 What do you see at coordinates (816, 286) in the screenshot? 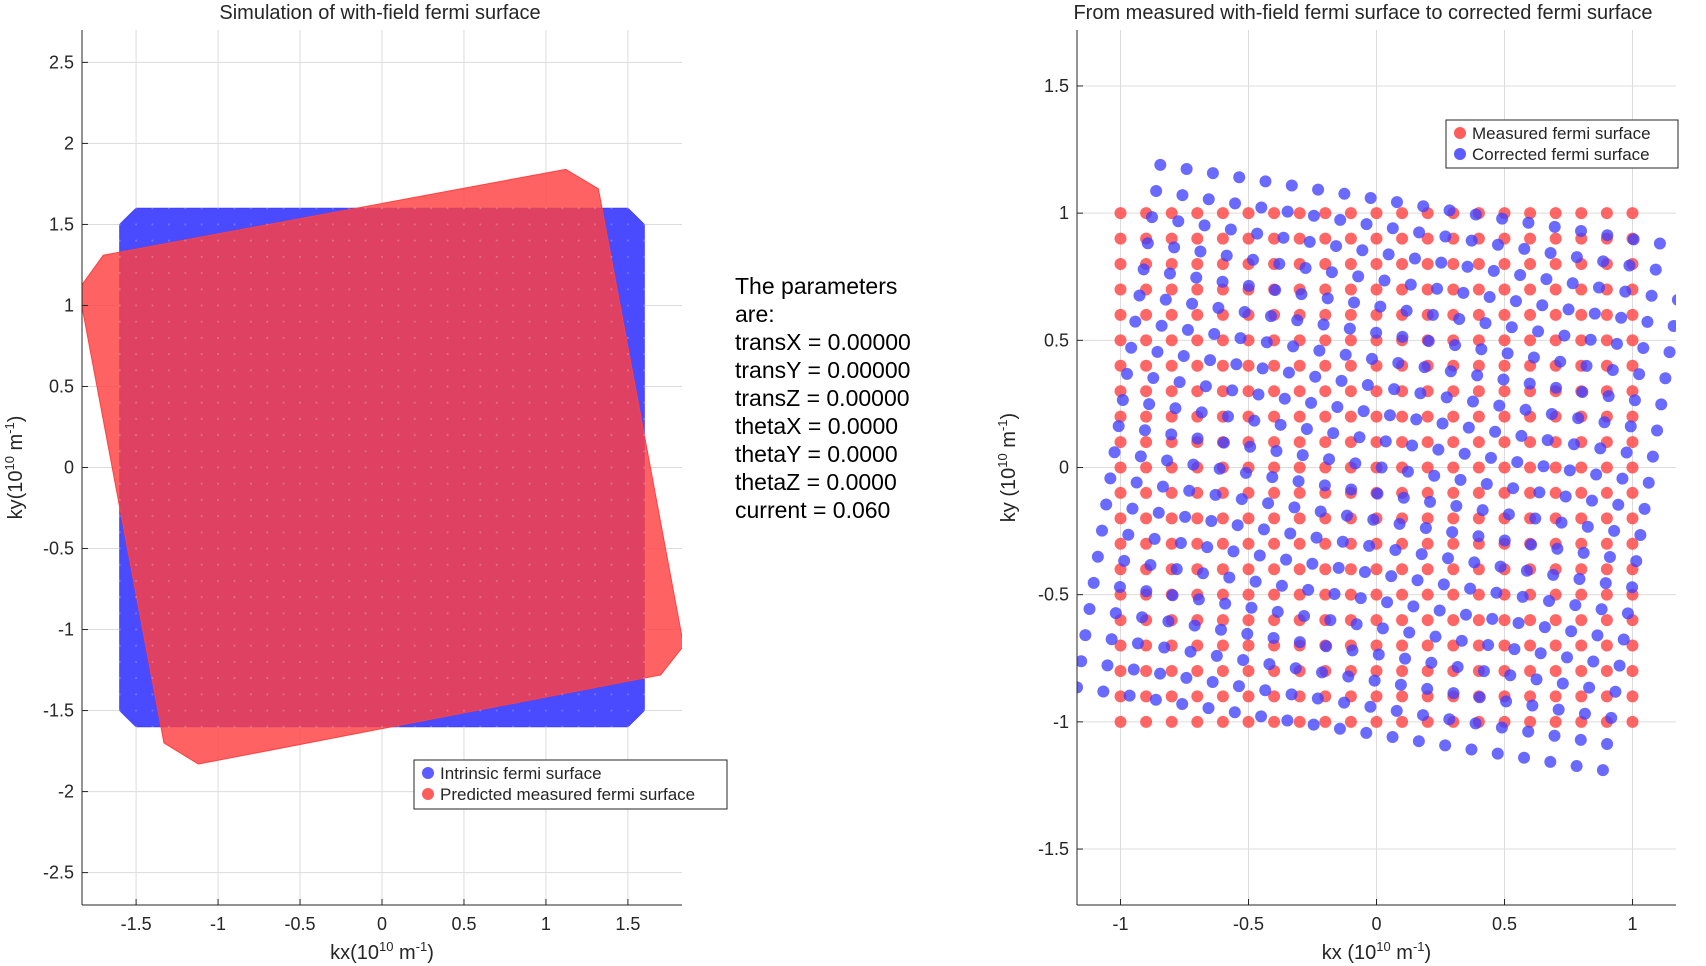
I see `param-line: The parameters` at bounding box center [816, 286].